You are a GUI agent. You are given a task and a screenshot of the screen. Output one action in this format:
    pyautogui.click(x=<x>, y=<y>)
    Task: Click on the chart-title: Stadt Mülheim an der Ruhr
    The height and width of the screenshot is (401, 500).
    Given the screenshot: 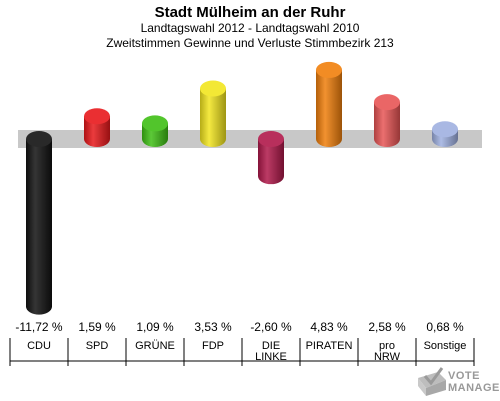 What is the action you would take?
    pyautogui.click(x=250, y=12)
    